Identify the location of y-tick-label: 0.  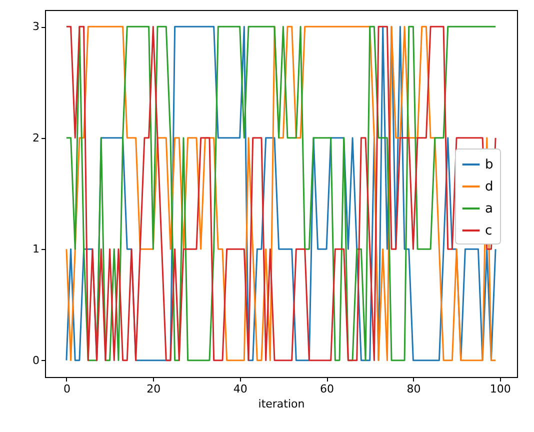
(36, 360).